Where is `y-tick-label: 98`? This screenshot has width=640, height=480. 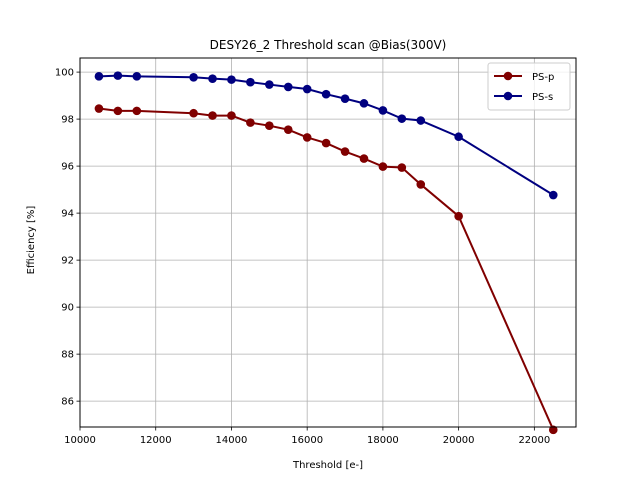
y-tick-label: 98 is located at coordinates (67, 120).